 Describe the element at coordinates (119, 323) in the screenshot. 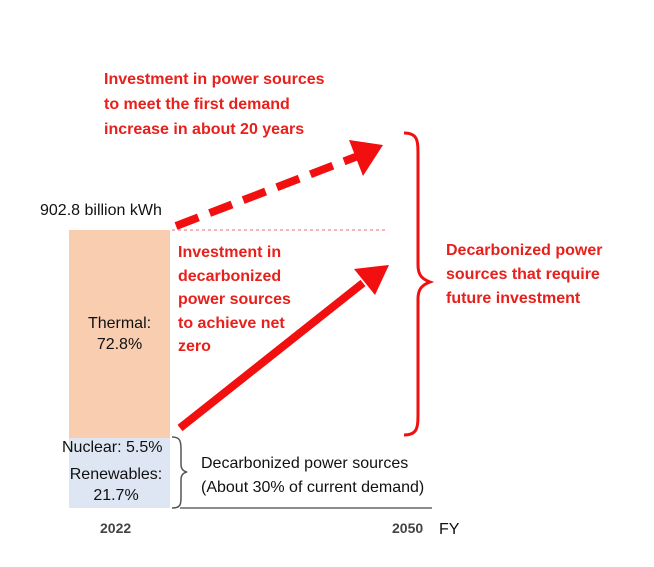

I see `thermal-label-name: Thermal:` at that location.